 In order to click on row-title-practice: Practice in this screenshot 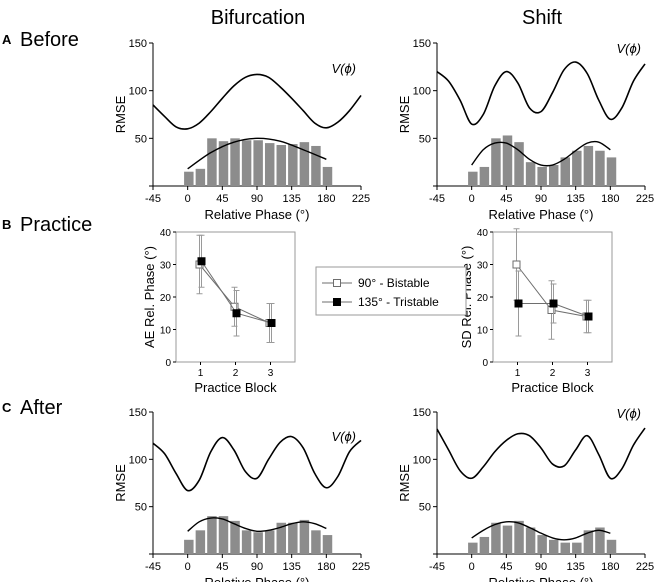, I will do `click(56, 225)`.